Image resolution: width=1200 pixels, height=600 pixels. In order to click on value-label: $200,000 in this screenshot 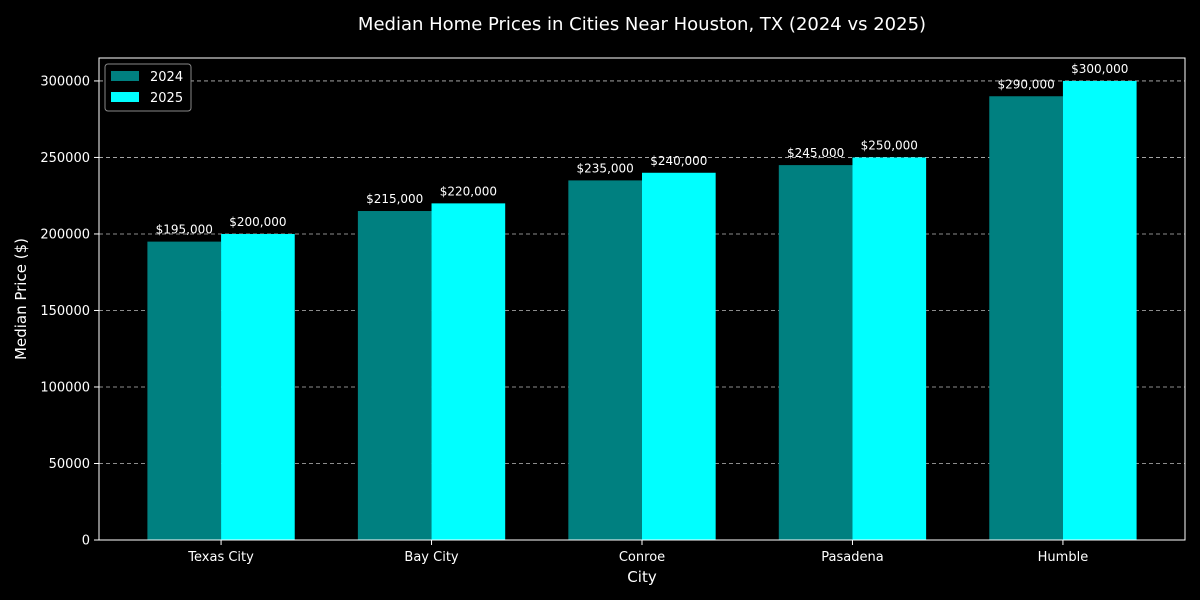, I will do `click(257, 222)`.